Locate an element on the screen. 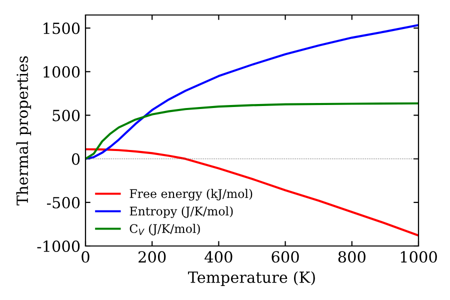 Image resolution: width=450 pixels, height=300 pixels. x-axis-title: Temperature (K) is located at coordinates (251, 278).